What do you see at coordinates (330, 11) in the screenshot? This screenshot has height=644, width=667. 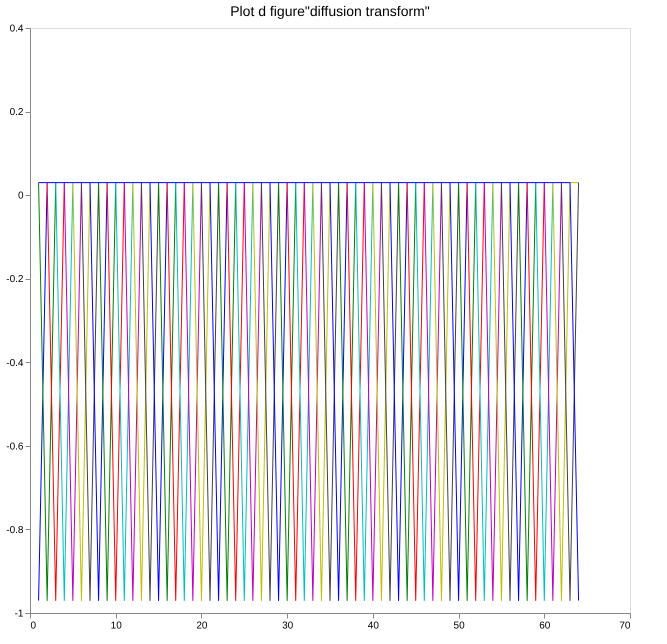 I see `chart-title: Plot d figure"diffusion transform"` at bounding box center [330, 11].